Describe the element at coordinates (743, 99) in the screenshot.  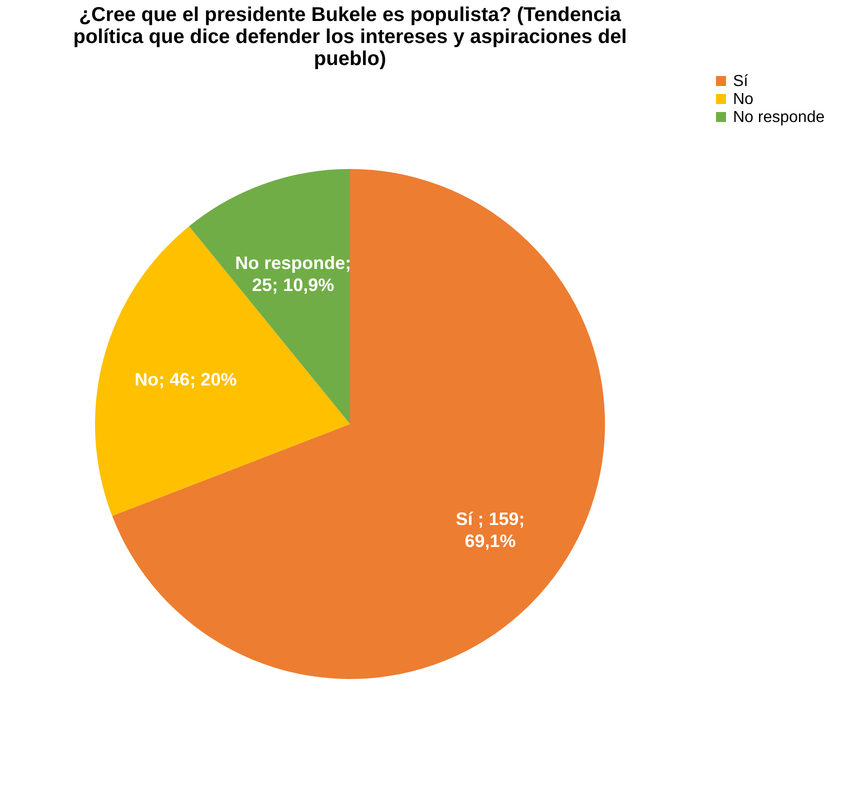
I see `legend-label: No` at that location.